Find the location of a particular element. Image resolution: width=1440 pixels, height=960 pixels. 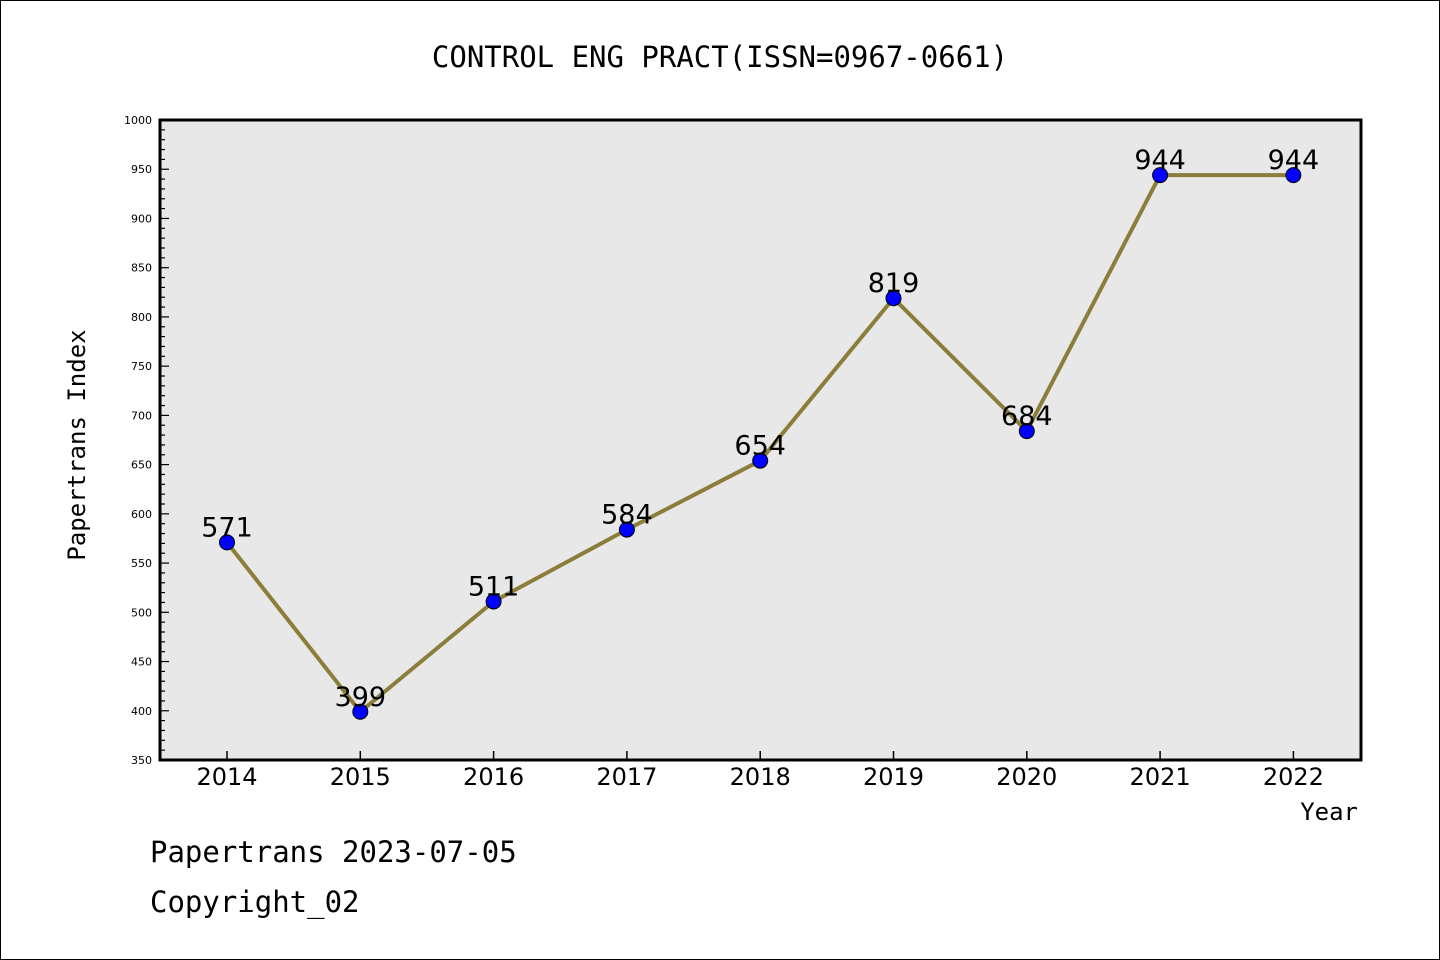

y-tick-label: 900 is located at coordinates (141, 218).